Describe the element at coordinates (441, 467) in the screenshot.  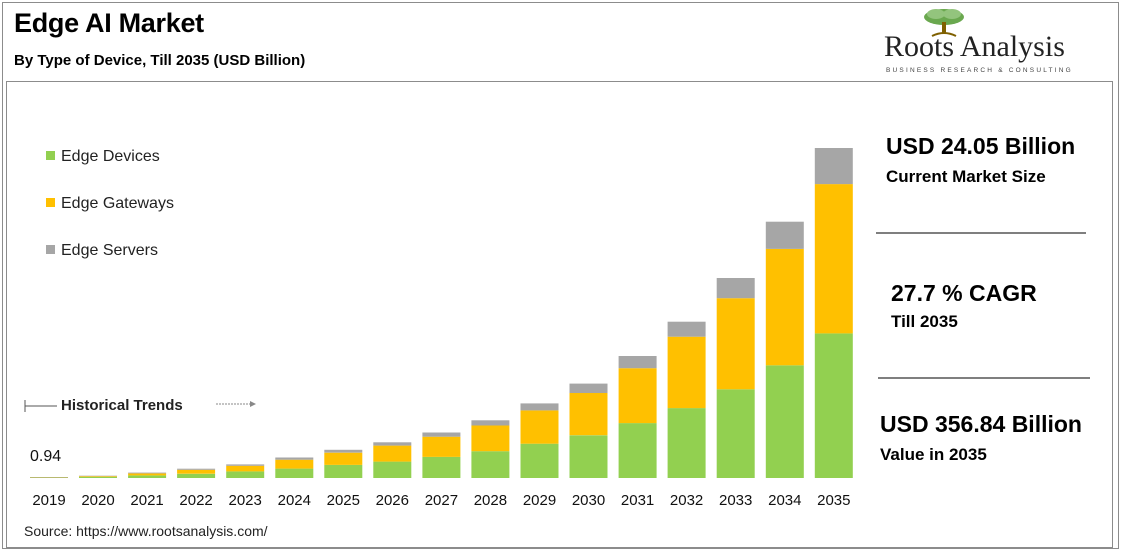
I see `bar-edge-devices-2027` at that location.